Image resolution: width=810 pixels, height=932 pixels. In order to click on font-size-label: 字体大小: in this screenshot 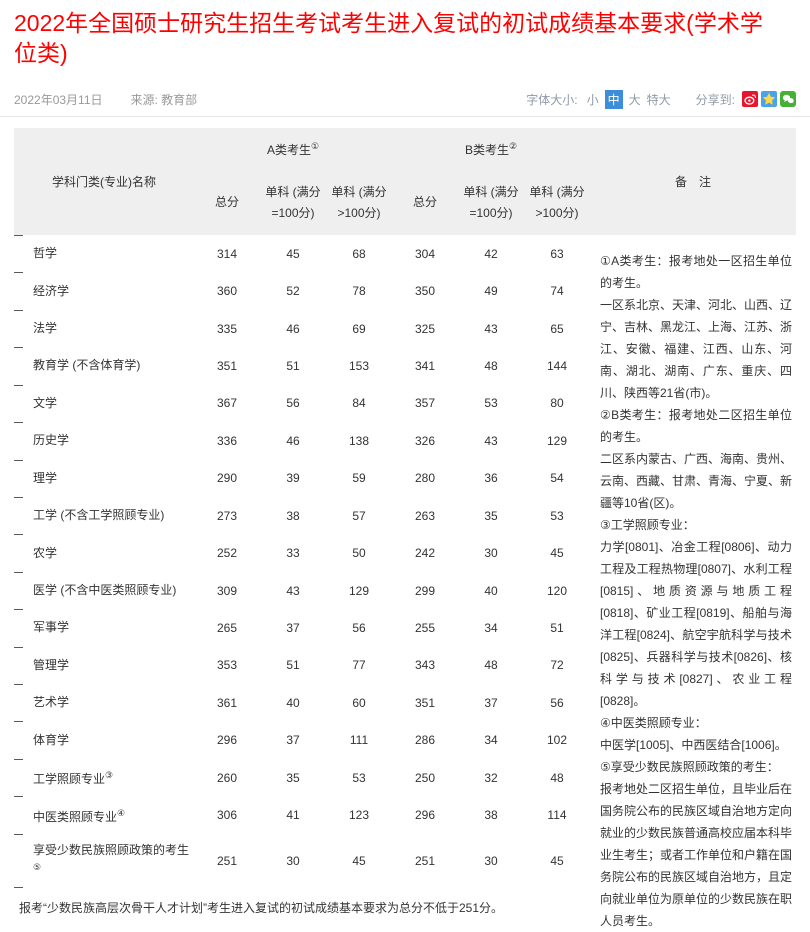, I will do `click(552, 99)`.